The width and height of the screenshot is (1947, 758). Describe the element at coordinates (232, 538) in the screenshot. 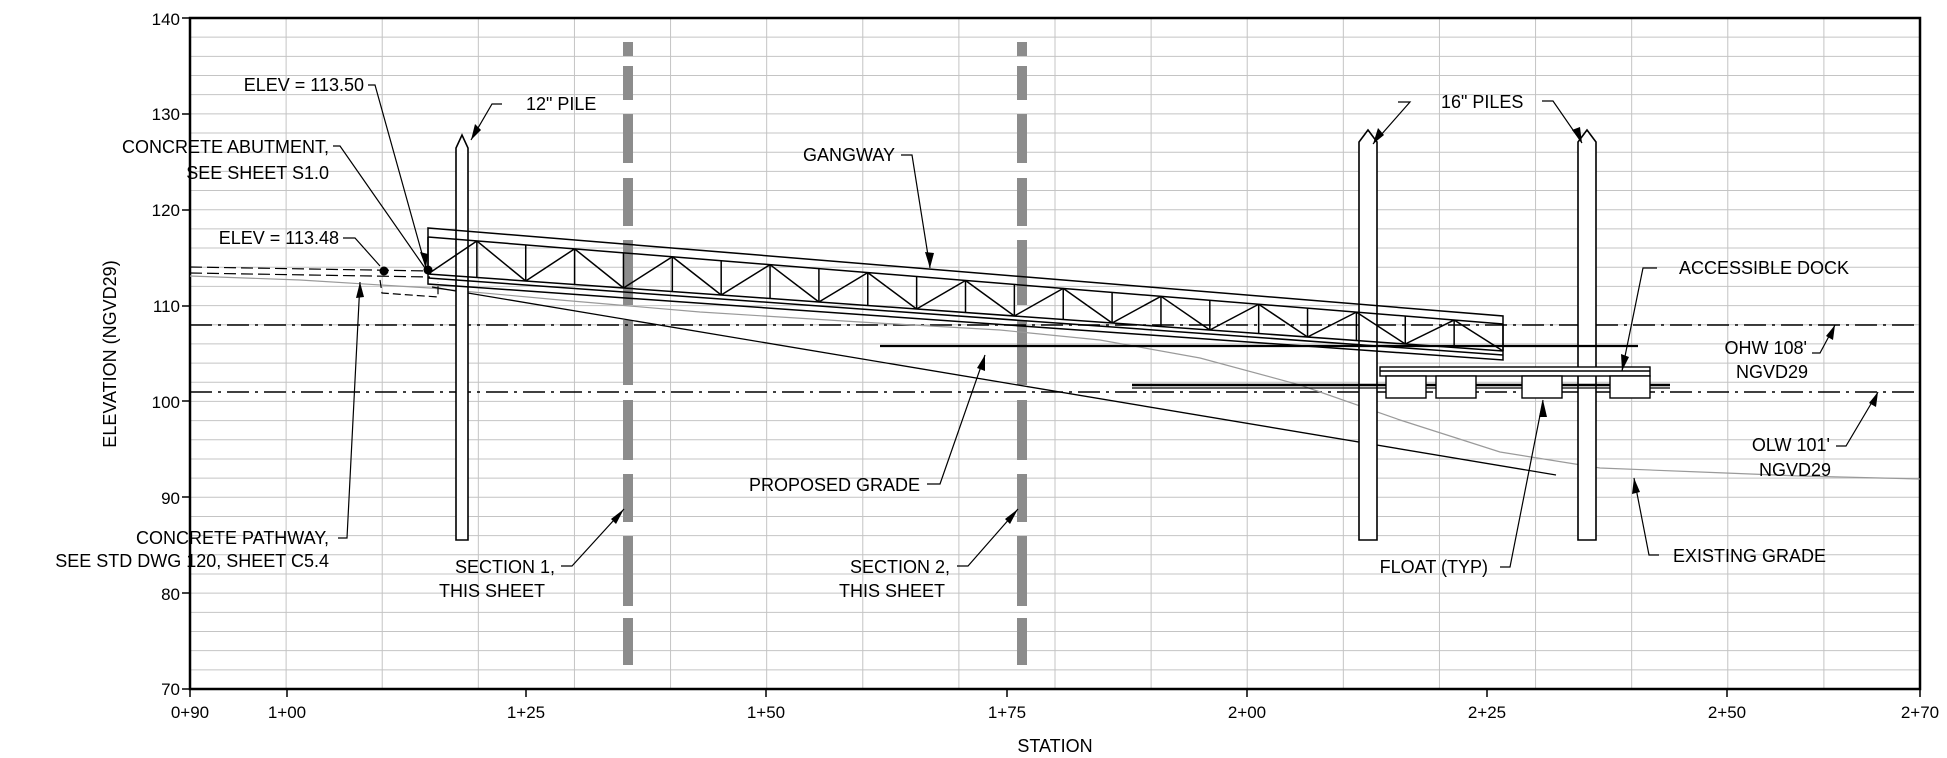

I see `label-concrete-pathway-1: CONCRETE PATHWAY,` at that location.